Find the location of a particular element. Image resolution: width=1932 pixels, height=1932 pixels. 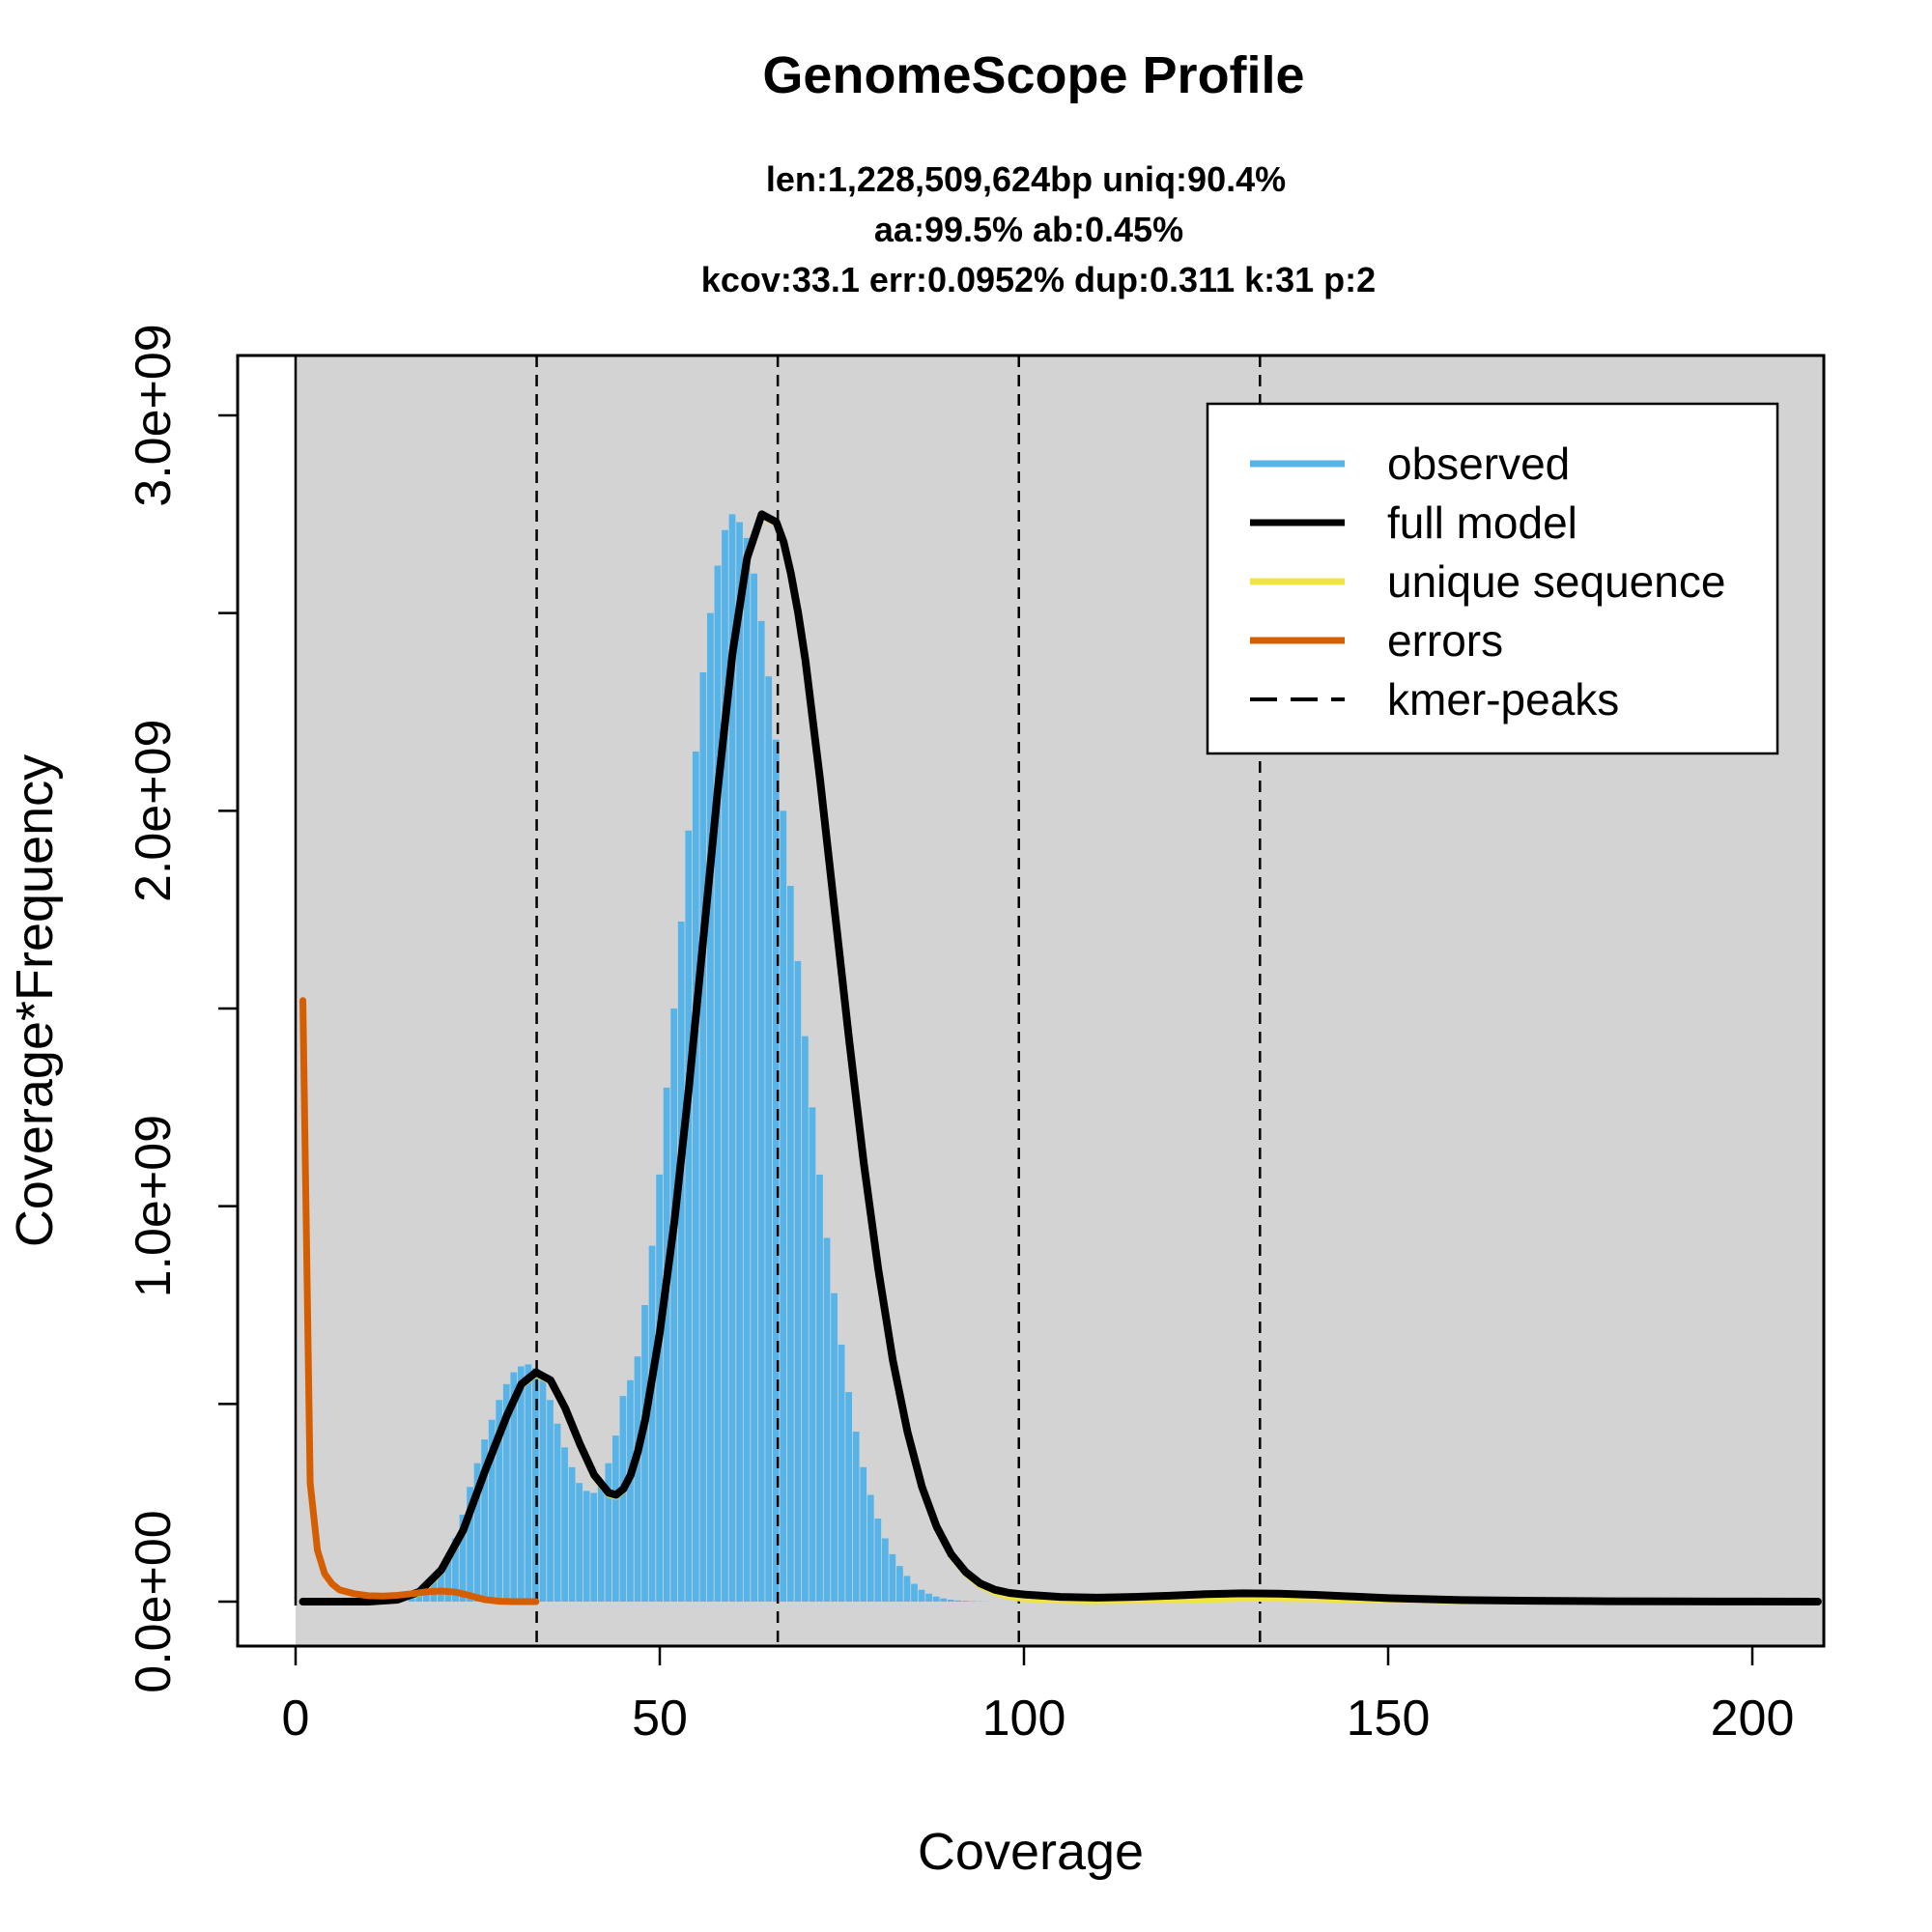

y-tick-label: 3.0e+09 is located at coordinates (154, 415).